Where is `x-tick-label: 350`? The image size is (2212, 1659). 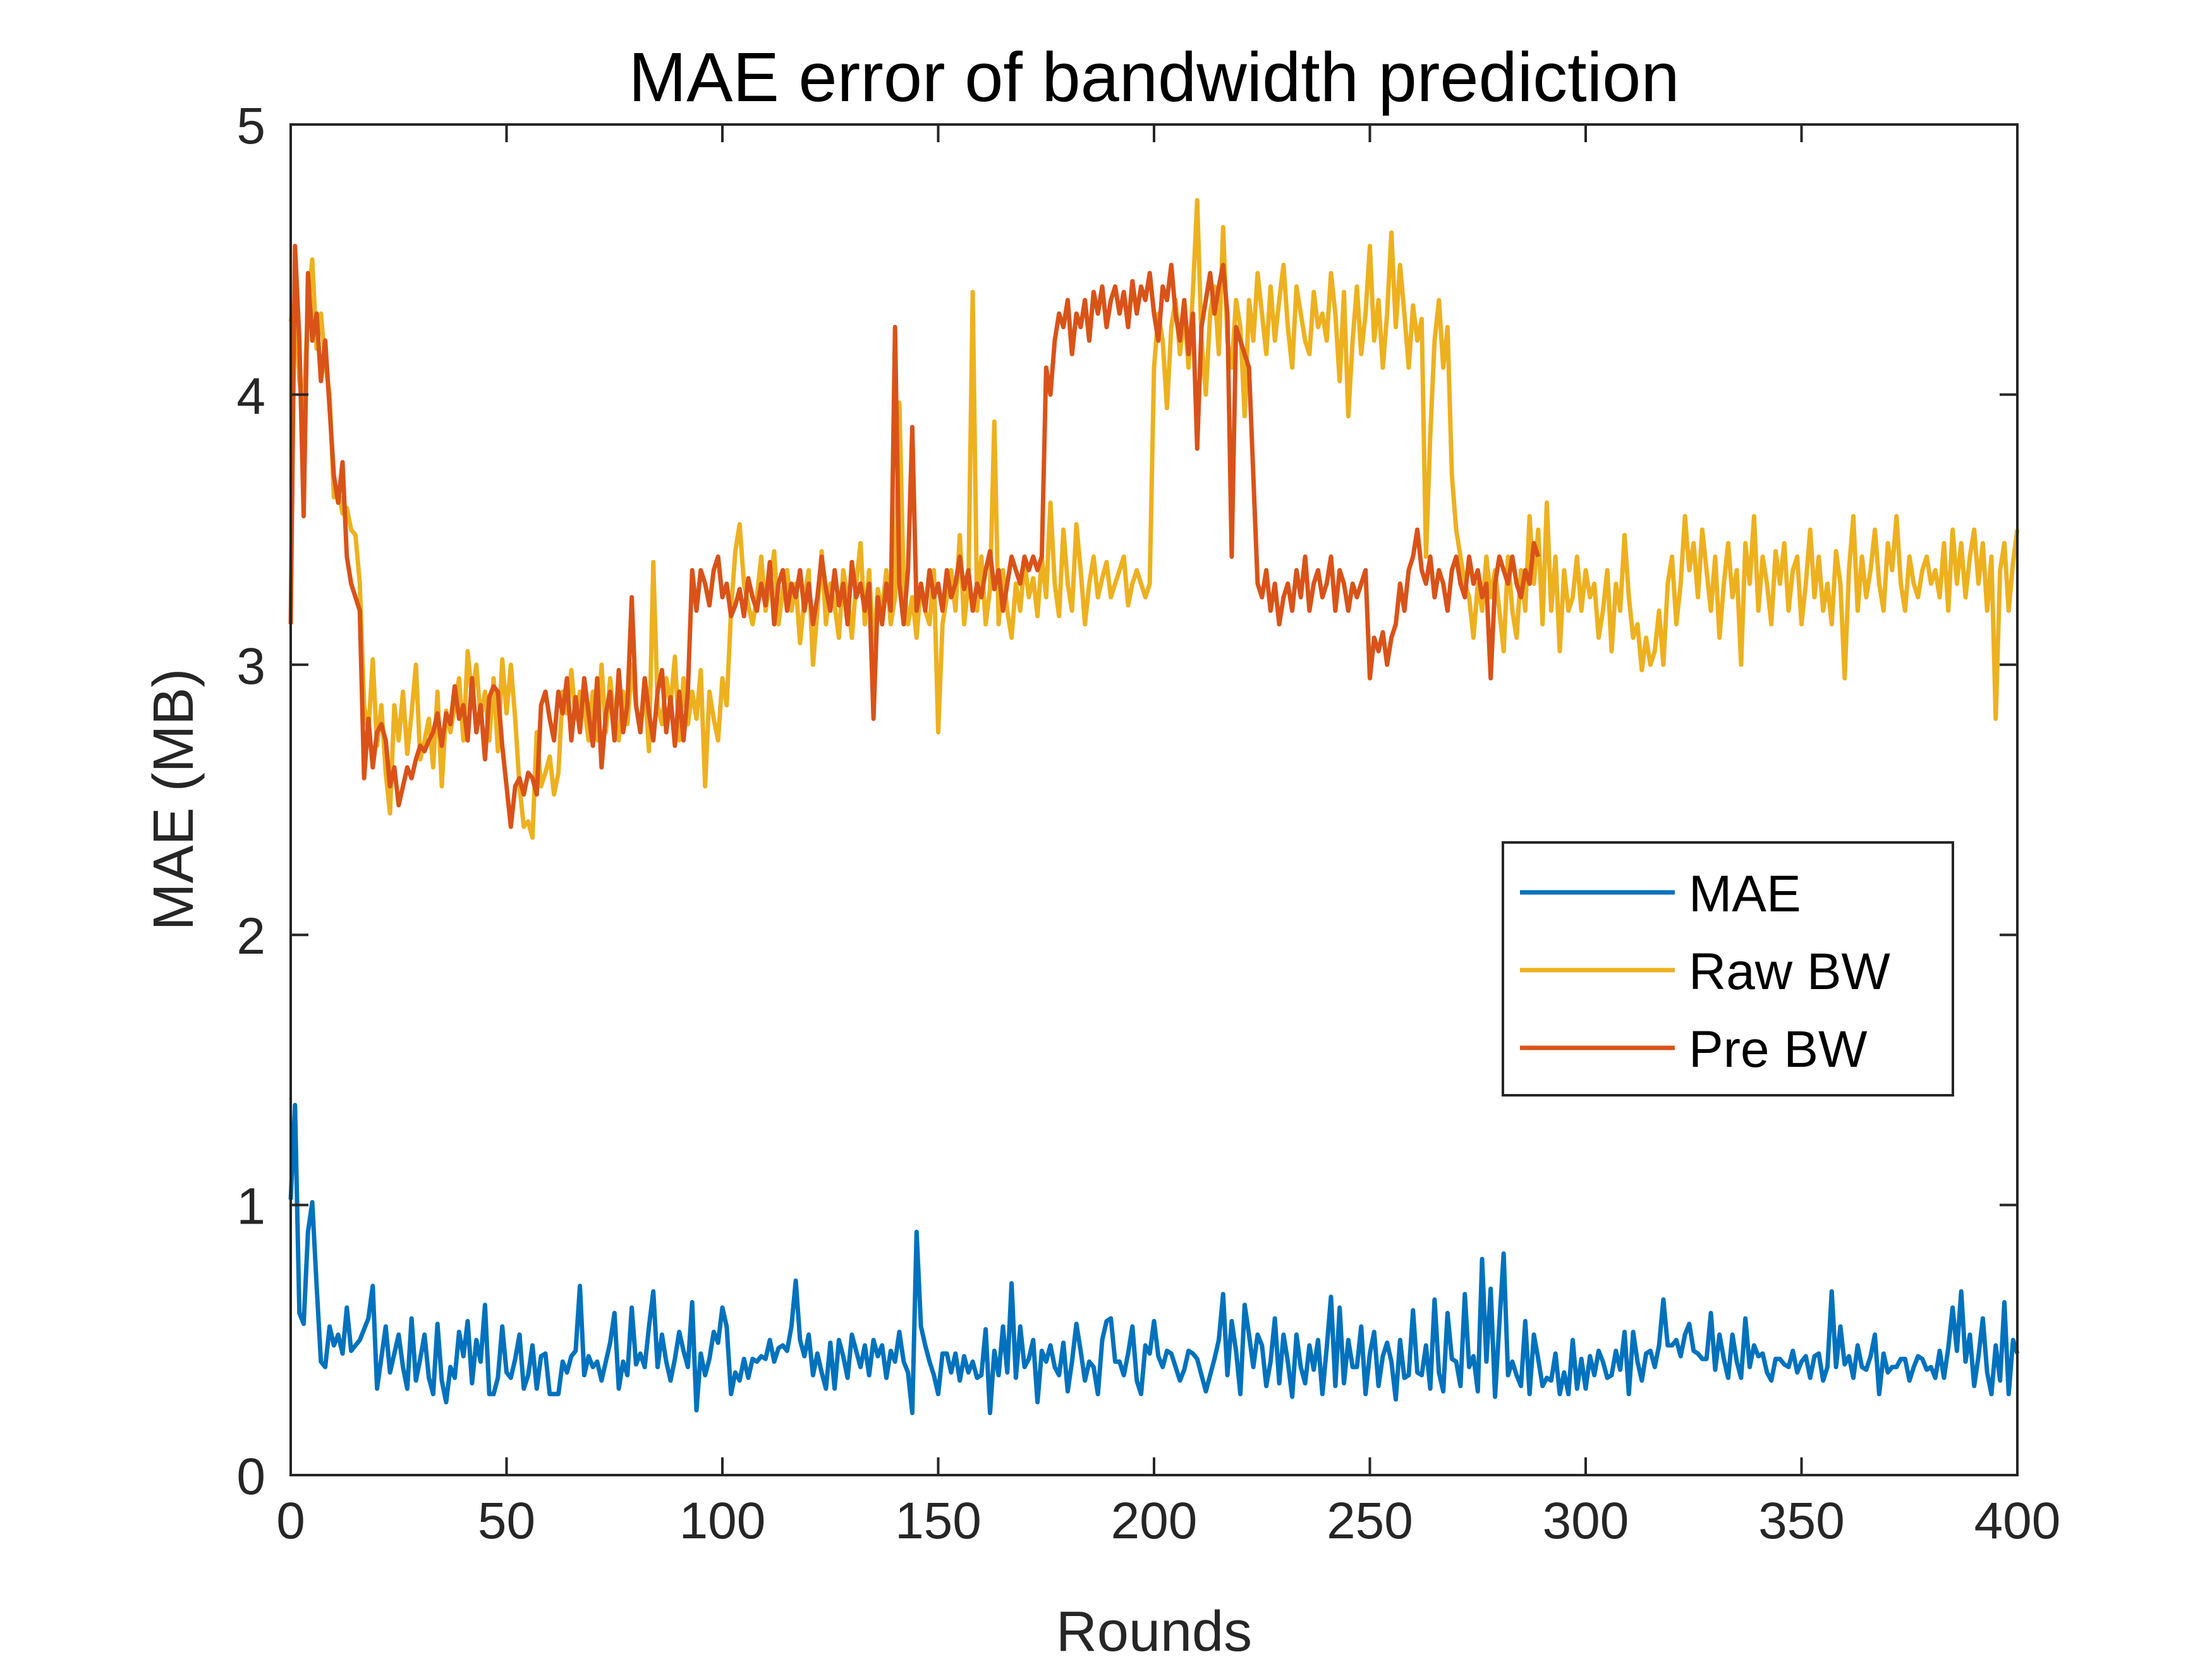
x-tick-label: 350 is located at coordinates (1801, 1521).